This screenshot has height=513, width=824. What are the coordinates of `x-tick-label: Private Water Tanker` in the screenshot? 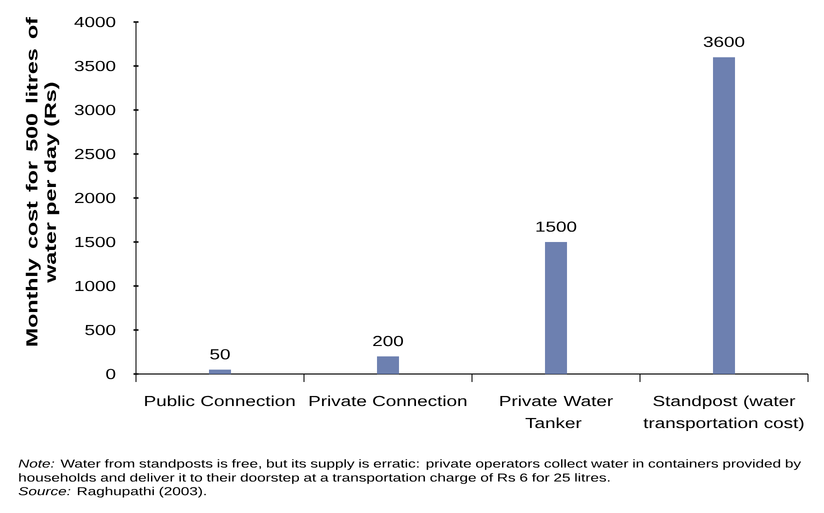 It's located at (556, 412).